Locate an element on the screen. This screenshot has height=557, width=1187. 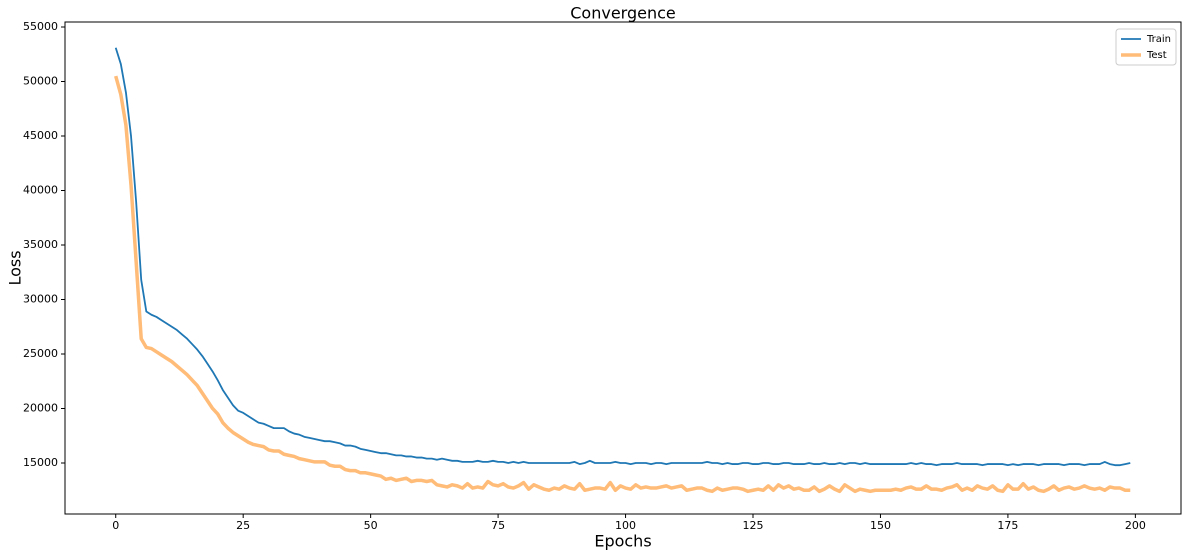
legend-label: Train is located at coordinates (1158, 39).